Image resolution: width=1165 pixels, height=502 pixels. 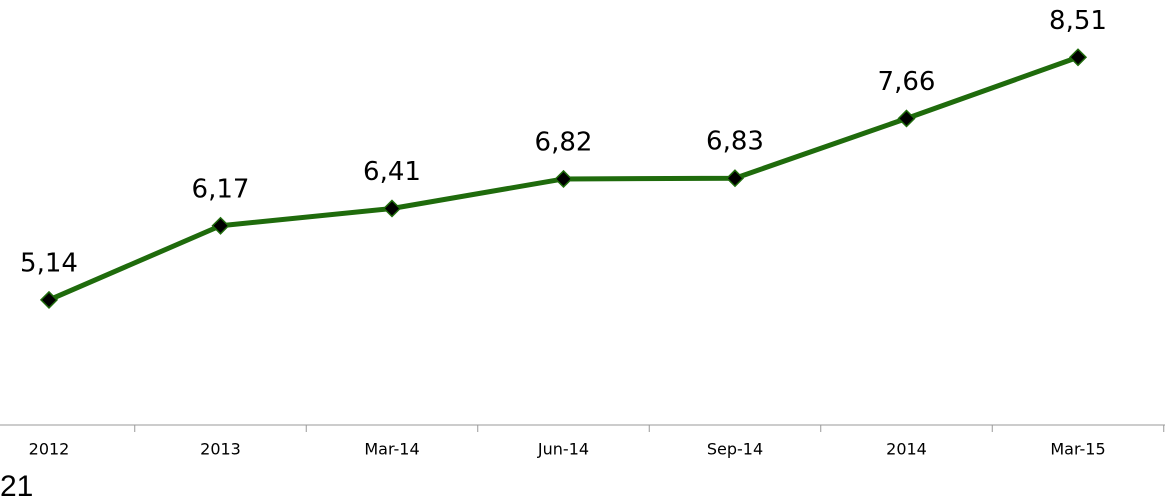 I want to click on data-label: 8,51, so click(x=1078, y=21).